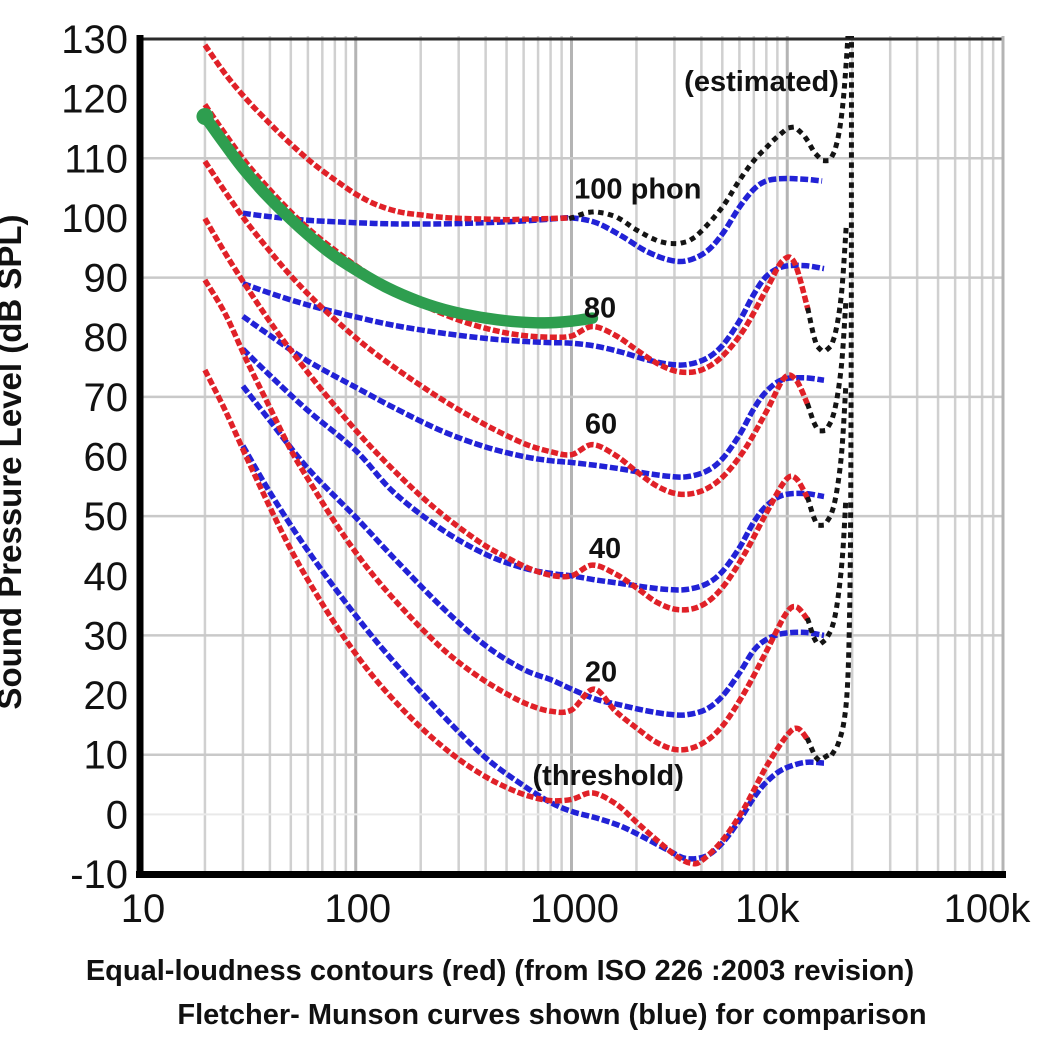 The height and width of the screenshot is (1043, 1053). Describe the element at coordinates (106, 279) in the screenshot. I see `y-tick-90: 90` at that location.